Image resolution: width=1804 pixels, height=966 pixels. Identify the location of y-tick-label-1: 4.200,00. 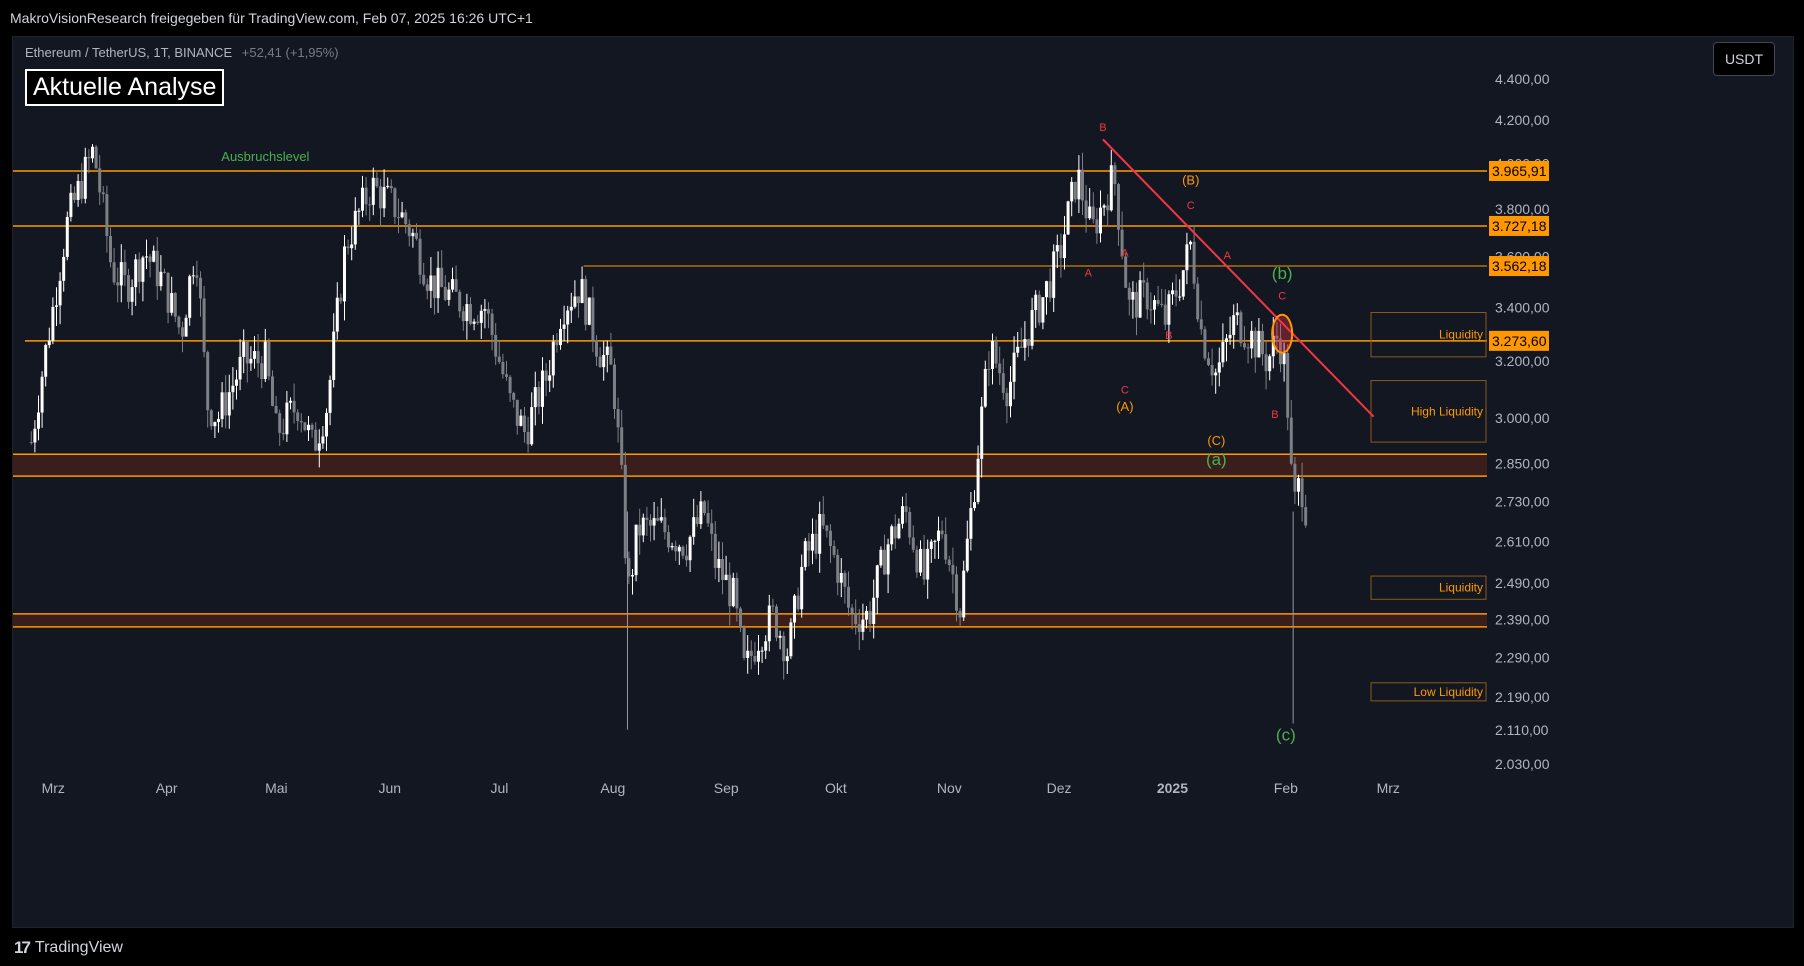
(1522, 120).